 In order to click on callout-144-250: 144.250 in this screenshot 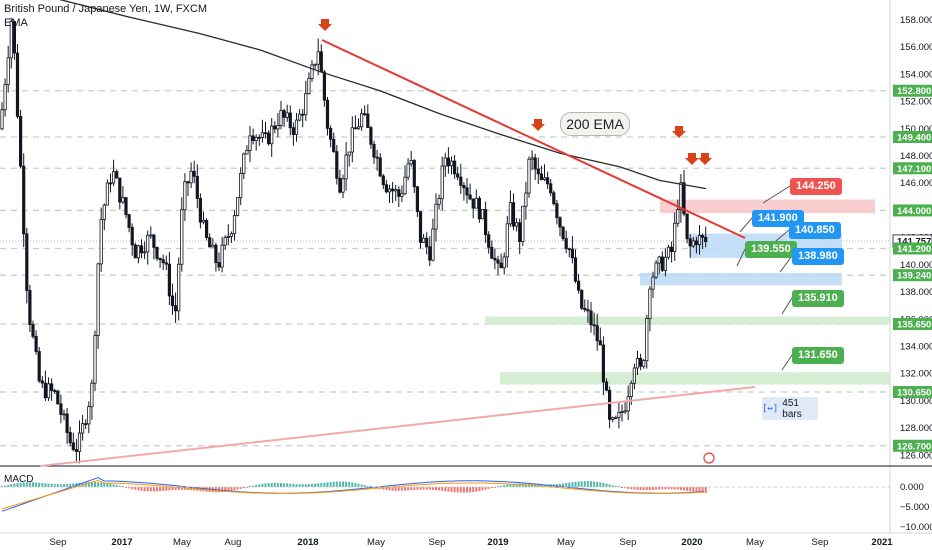, I will do `click(816, 186)`.